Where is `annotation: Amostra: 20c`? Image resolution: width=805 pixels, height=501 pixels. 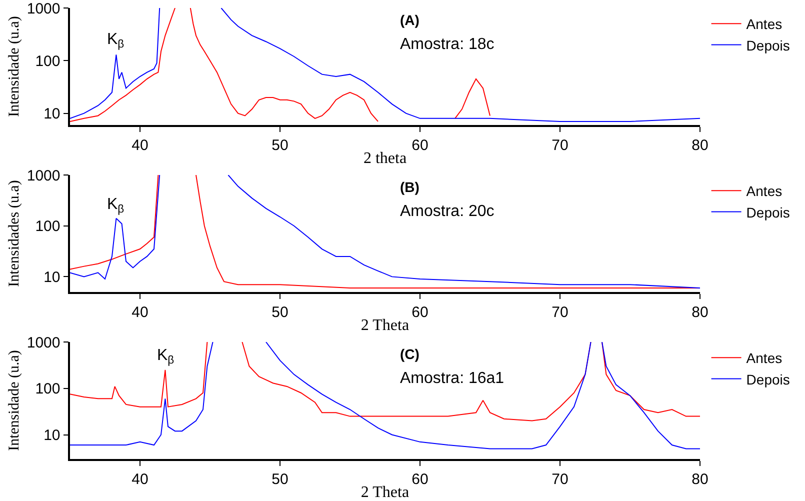 annotation: Amostra: 20c is located at coordinates (447, 211).